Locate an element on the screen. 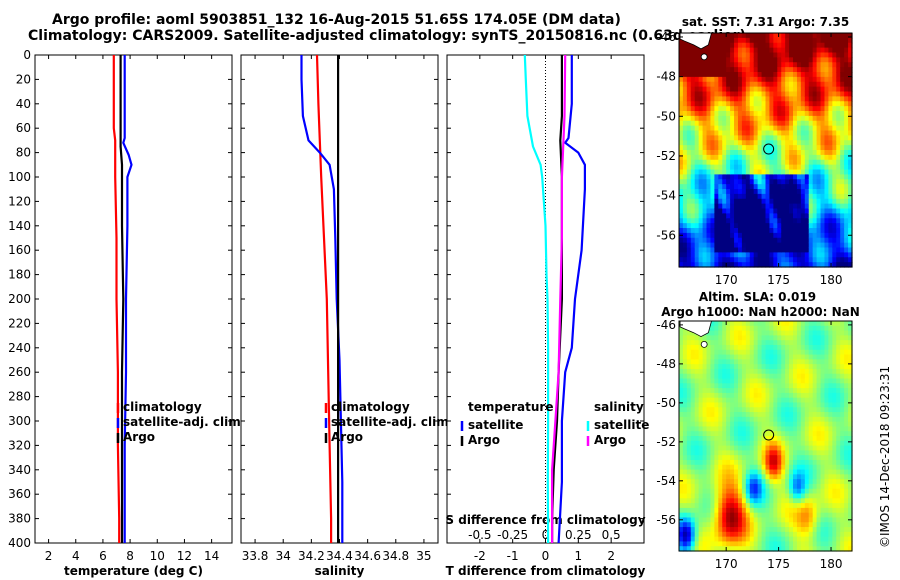 This screenshot has height=580, width=900. y-tick-label: -46 is located at coordinates (666, 325).